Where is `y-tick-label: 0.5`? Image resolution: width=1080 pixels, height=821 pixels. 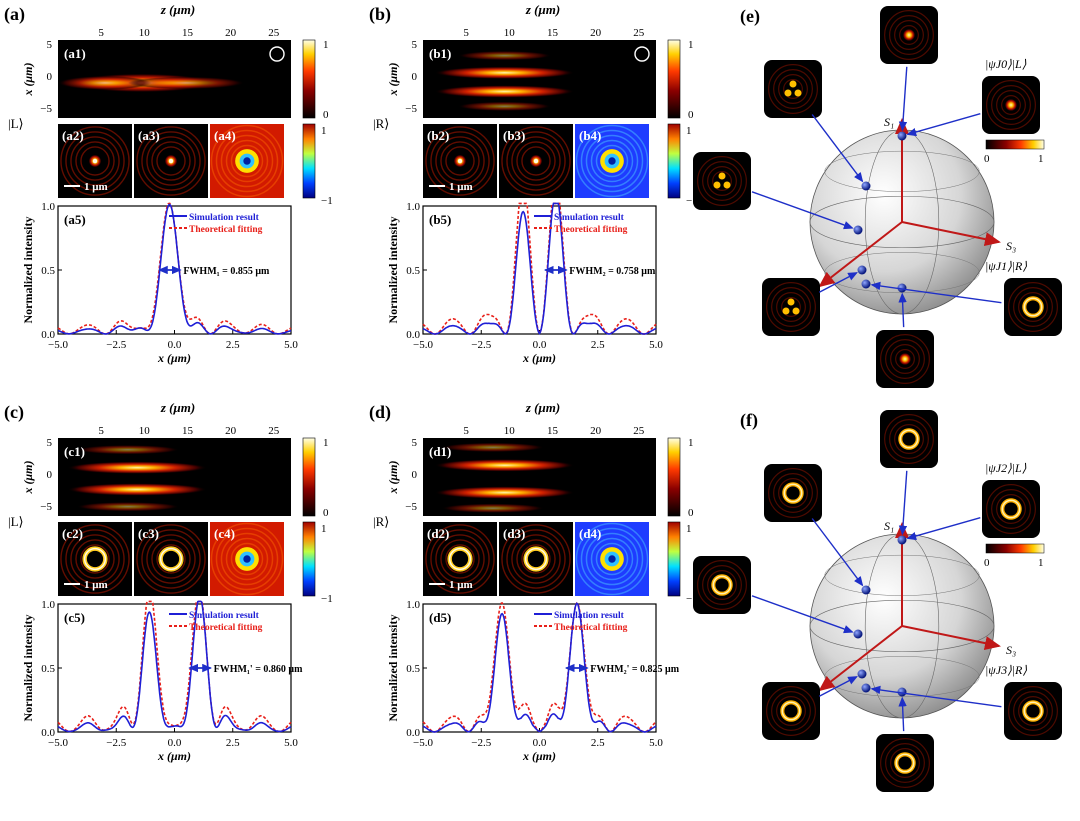
y-tick-label: 0.5 is located at coordinates (48, 669).